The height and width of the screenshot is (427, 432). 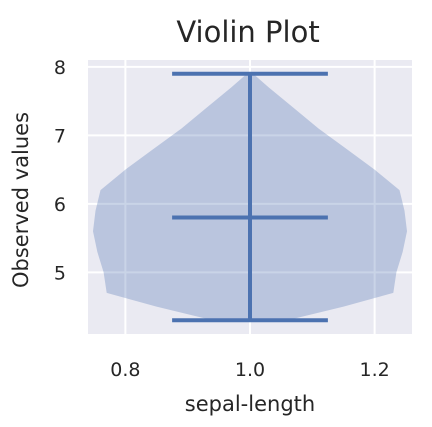 What do you see at coordinates (21, 200) in the screenshot?
I see `y-axis-label: Observed values` at bounding box center [21, 200].